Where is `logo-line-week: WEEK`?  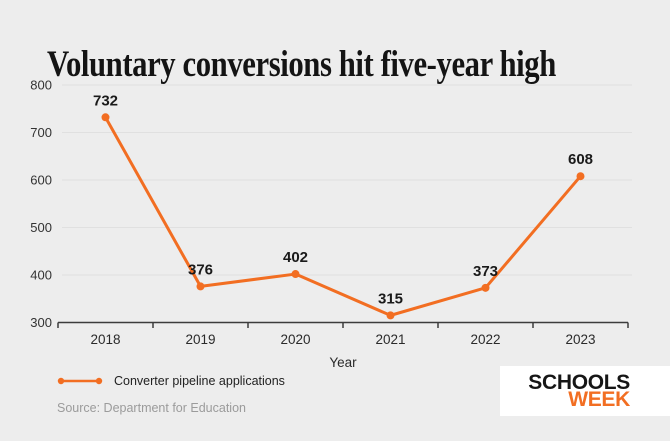 logo-line-week: WEEK is located at coordinates (599, 399).